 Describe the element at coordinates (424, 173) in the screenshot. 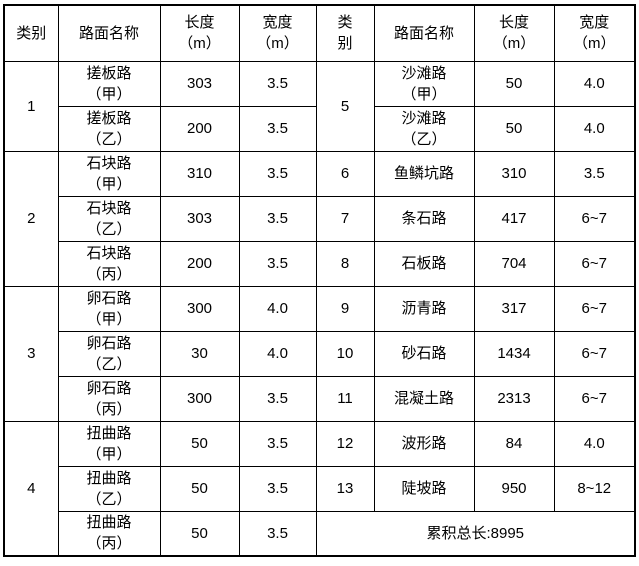

I see `road-name-cell: 鱼鳞坑路` at that location.